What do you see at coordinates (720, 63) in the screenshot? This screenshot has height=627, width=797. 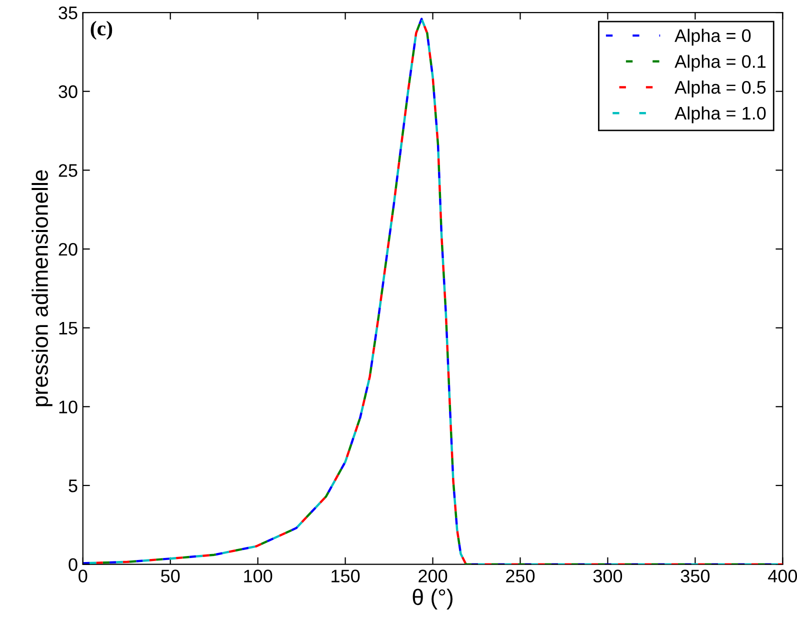 I see `legend-label: Alpha = 0.1` at bounding box center [720, 63].